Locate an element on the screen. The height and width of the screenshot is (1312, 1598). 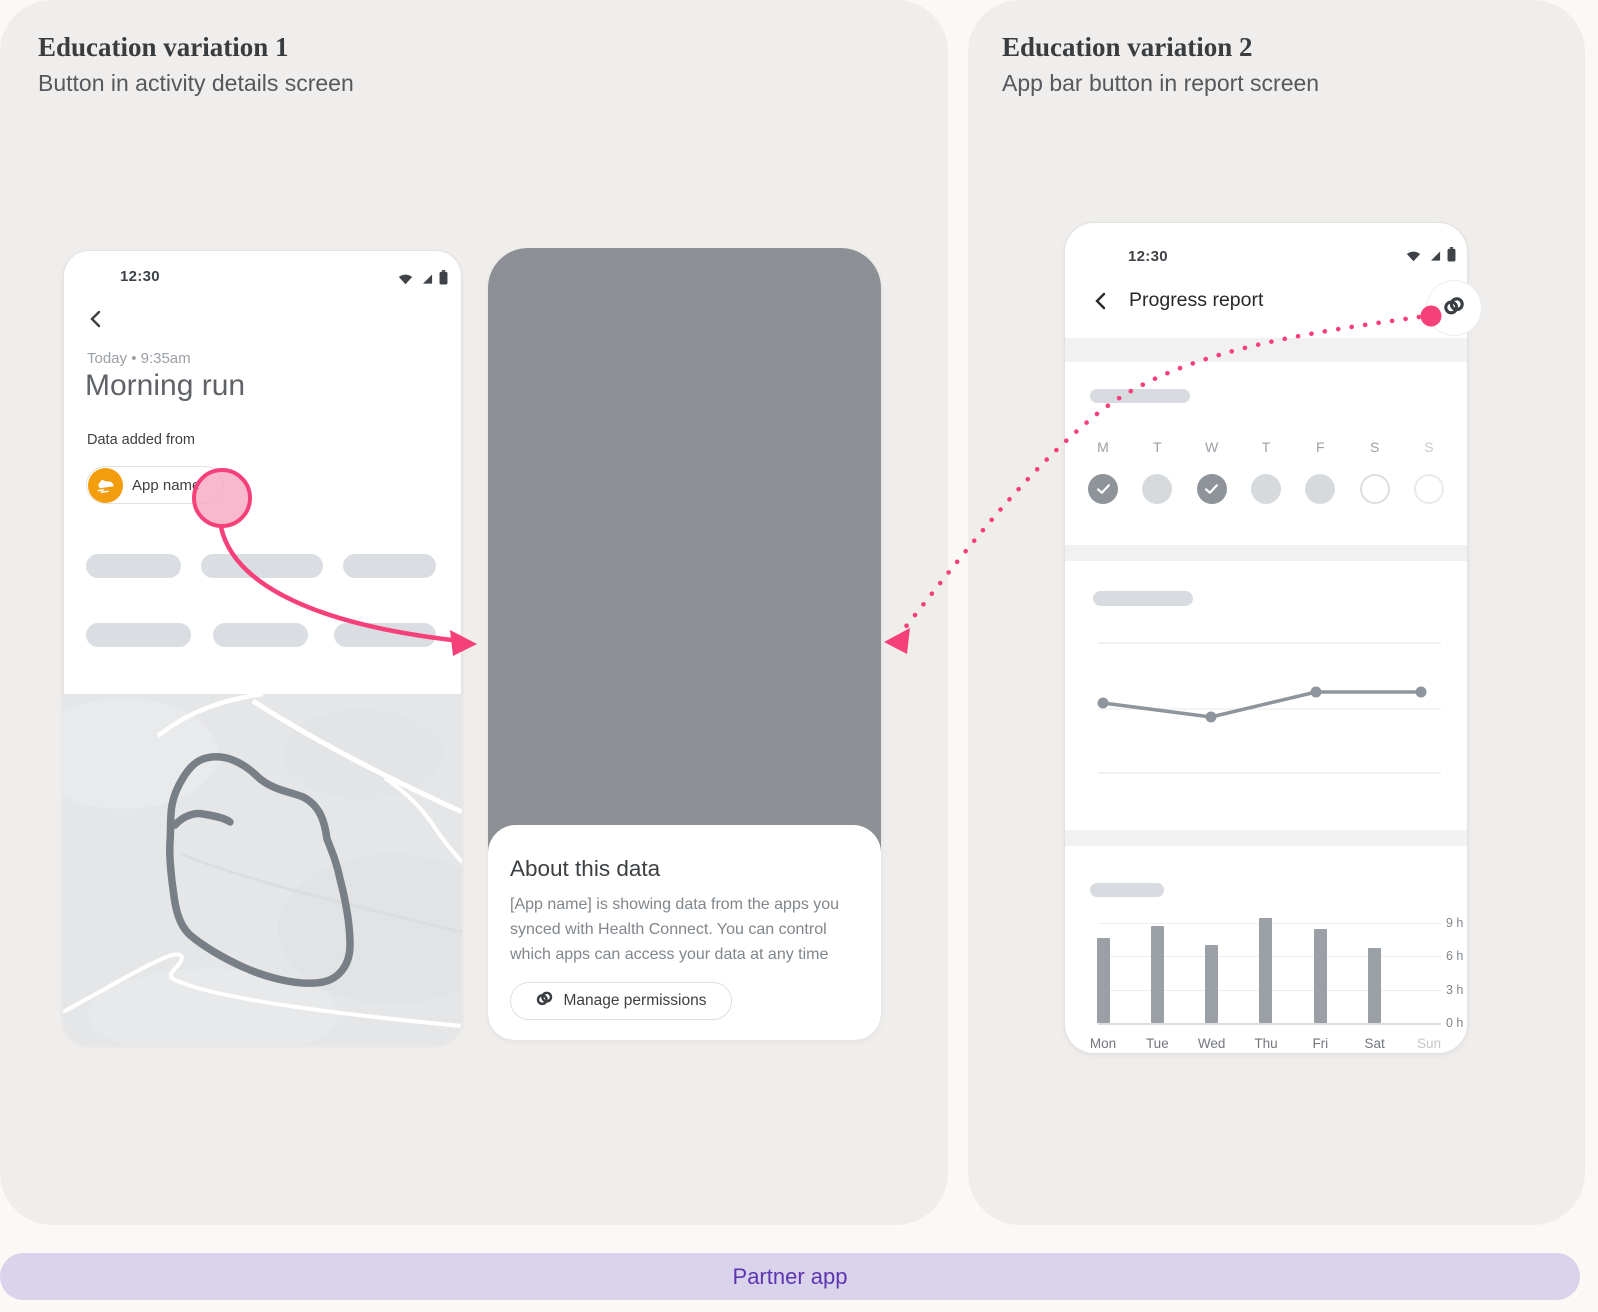
day-label: Sun is located at coordinates (1428, 1043).